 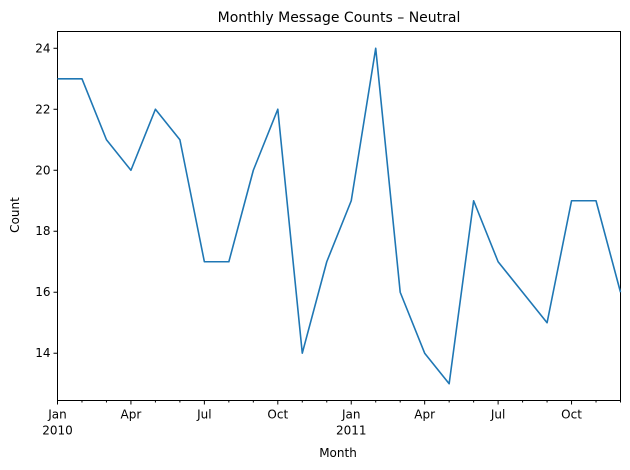 I want to click on x-axis: Jan 2010 Apr Jul Oct Jan 2011 Apr Jul Oct, so click(x=331, y=419).